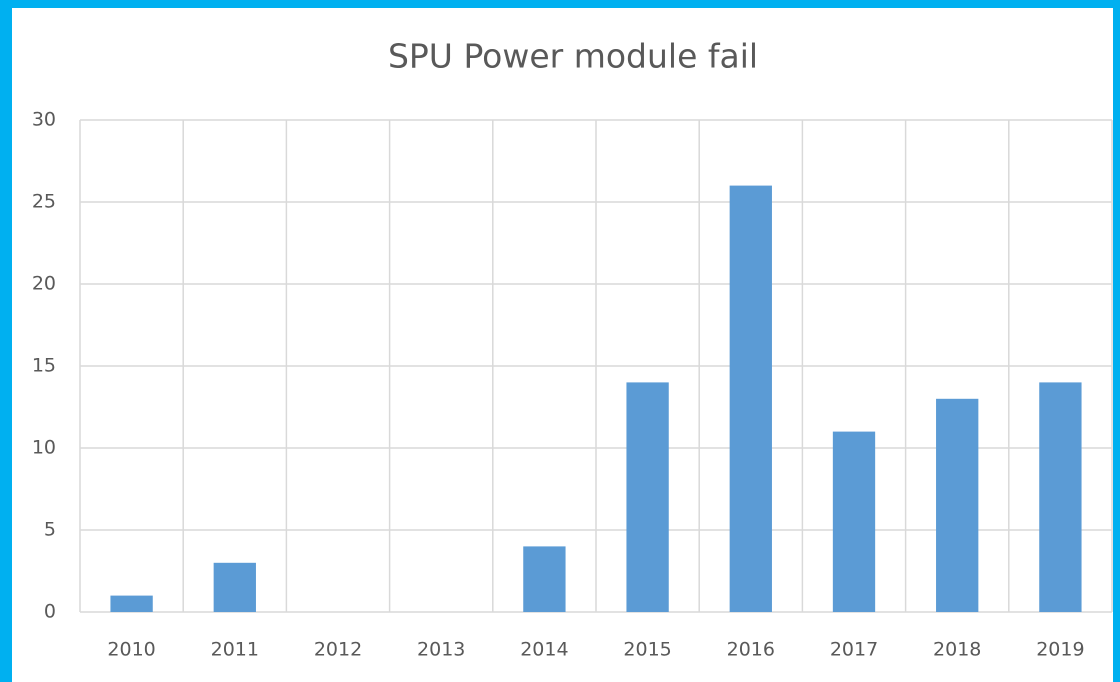 Image resolution: width=1120 pixels, height=682 pixels. What do you see at coordinates (573, 56) in the screenshot?
I see `chart-title: SPU Power module fail` at bounding box center [573, 56].